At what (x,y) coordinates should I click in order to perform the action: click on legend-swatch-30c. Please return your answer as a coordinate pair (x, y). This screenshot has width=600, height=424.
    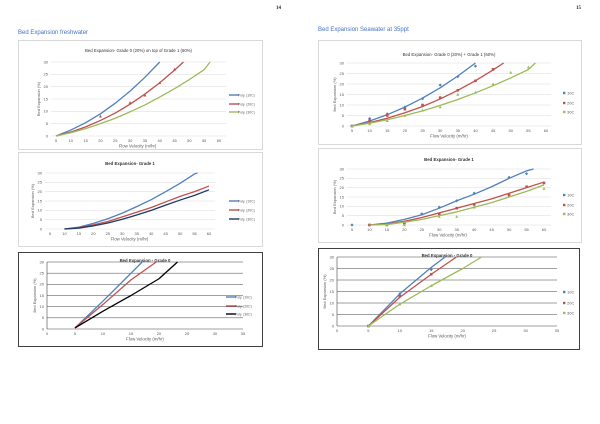
    Looking at the image, I should click on (564, 313).